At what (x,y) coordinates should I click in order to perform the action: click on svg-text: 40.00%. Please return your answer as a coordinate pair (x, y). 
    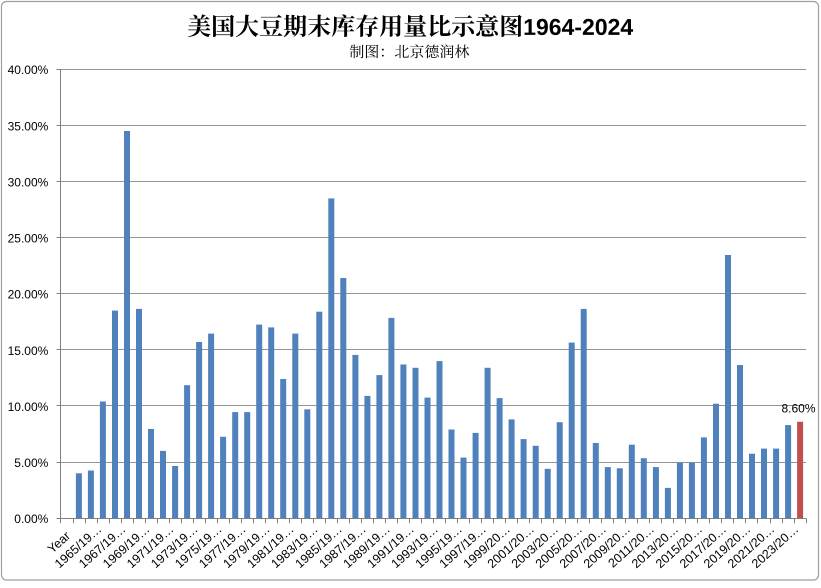
    Looking at the image, I should click on (28, 70).